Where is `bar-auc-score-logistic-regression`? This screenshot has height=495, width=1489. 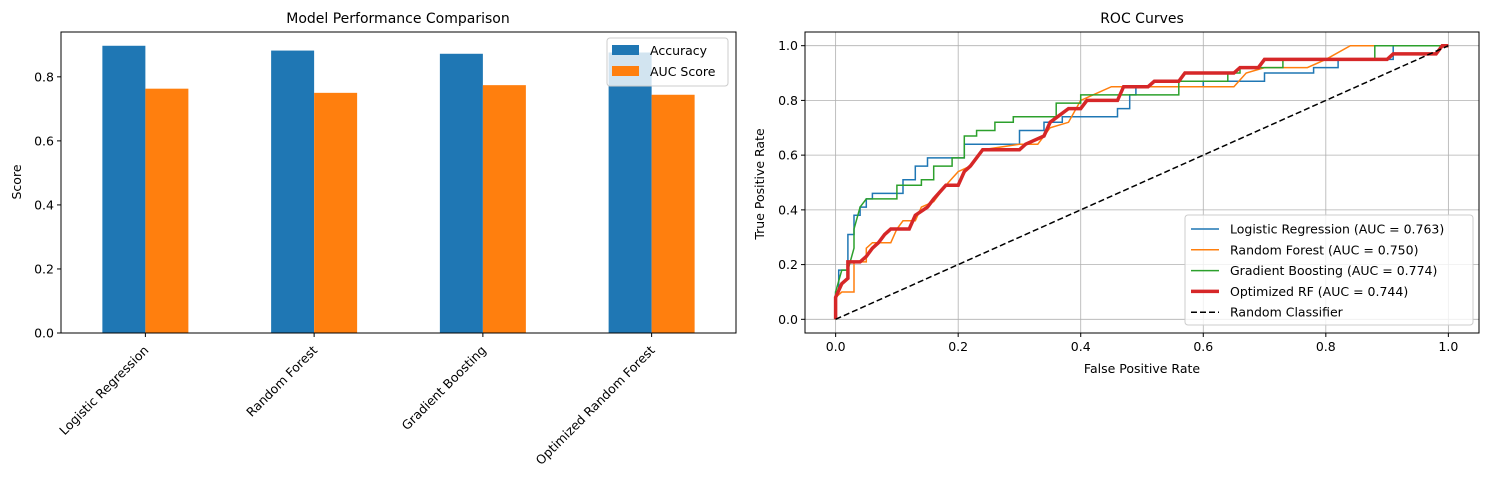 bar-auc-score-logistic-regression is located at coordinates (167, 210).